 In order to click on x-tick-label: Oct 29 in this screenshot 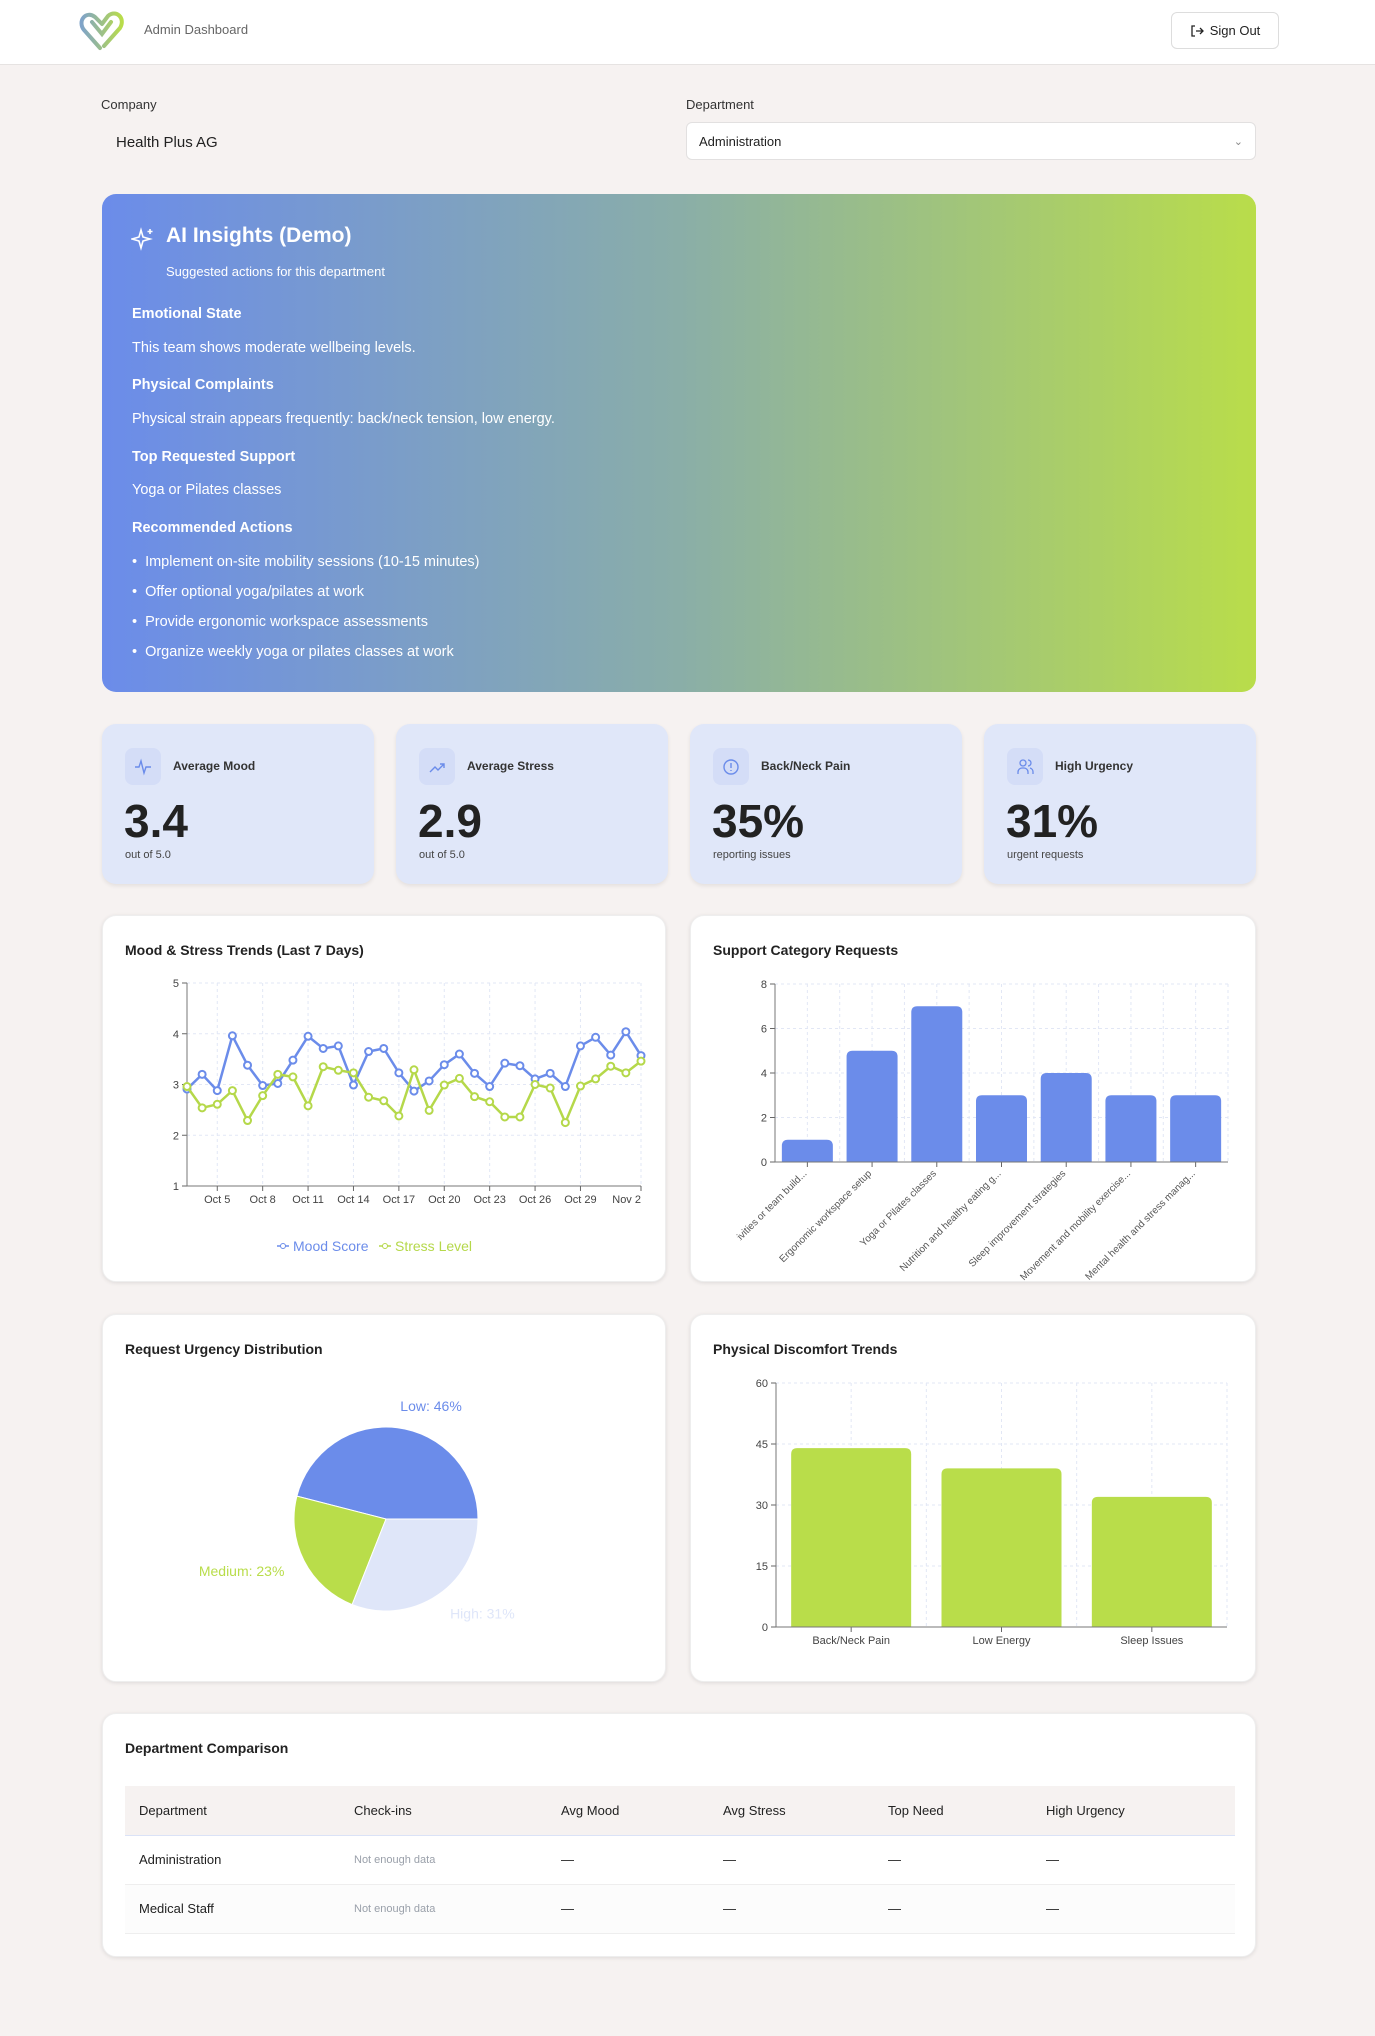, I will do `click(580, 1200)`.